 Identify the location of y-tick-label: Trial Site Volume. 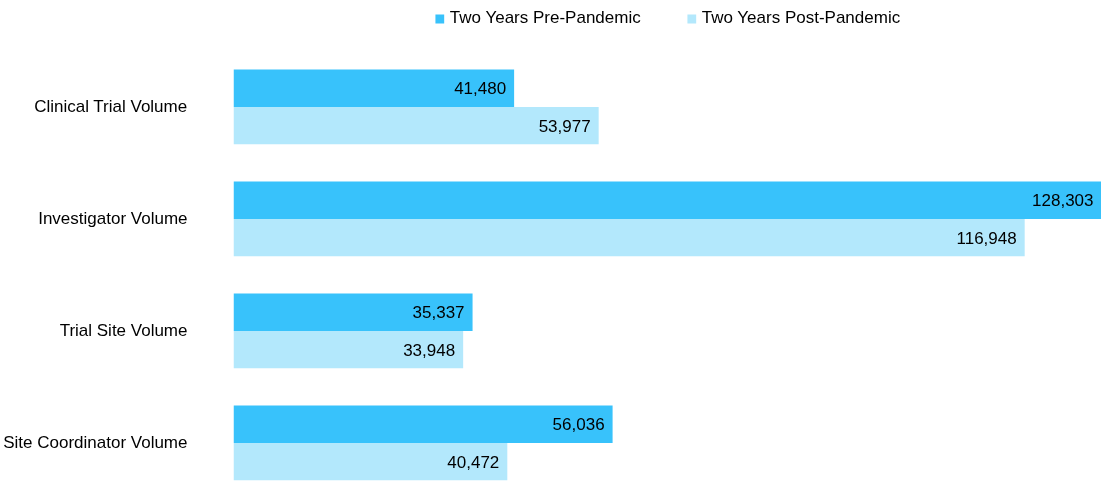
(123, 331).